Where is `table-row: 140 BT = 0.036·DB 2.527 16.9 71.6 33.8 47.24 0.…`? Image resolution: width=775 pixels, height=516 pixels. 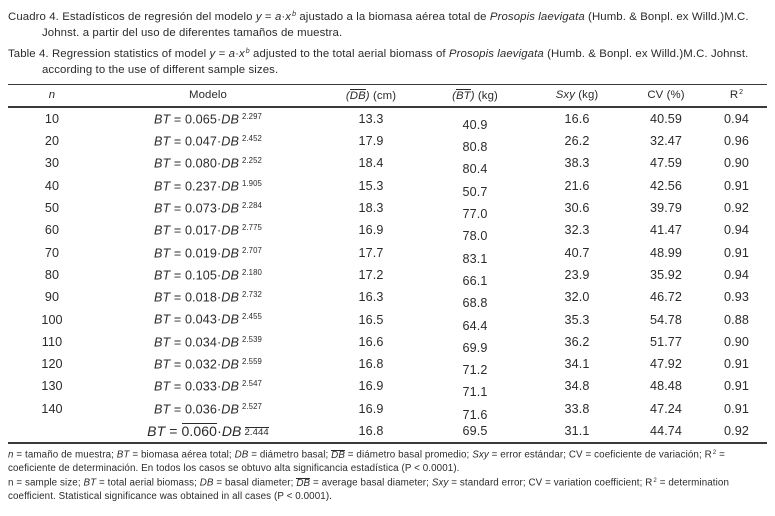
table-row: 140 BT = 0.036·DB 2.527 16.9 71.6 33.8 47.24 0.… is located at coordinates (387, 410).